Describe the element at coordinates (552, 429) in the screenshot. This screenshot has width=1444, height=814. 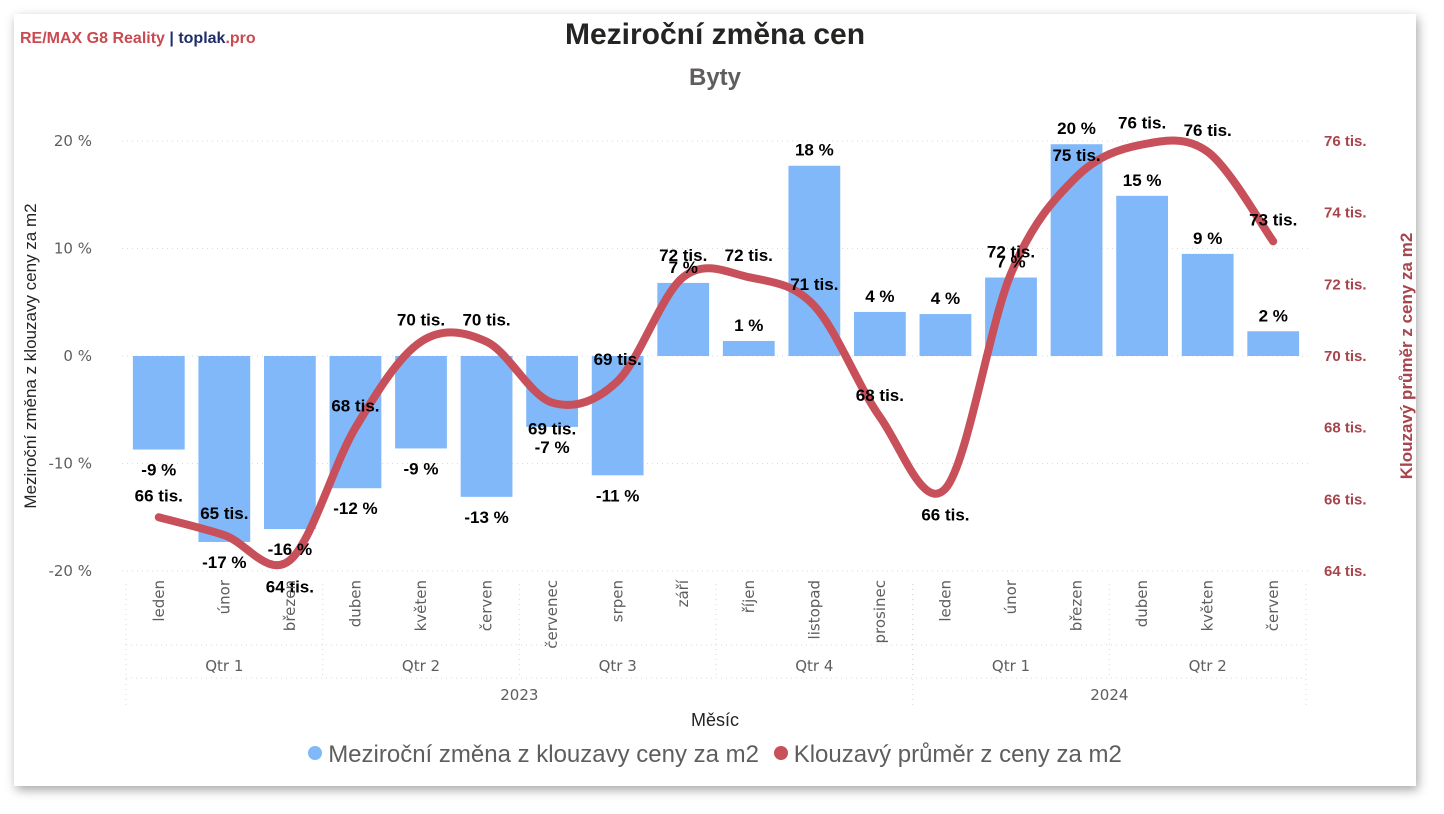
I see `line-data-label: 69 tis.` at that location.